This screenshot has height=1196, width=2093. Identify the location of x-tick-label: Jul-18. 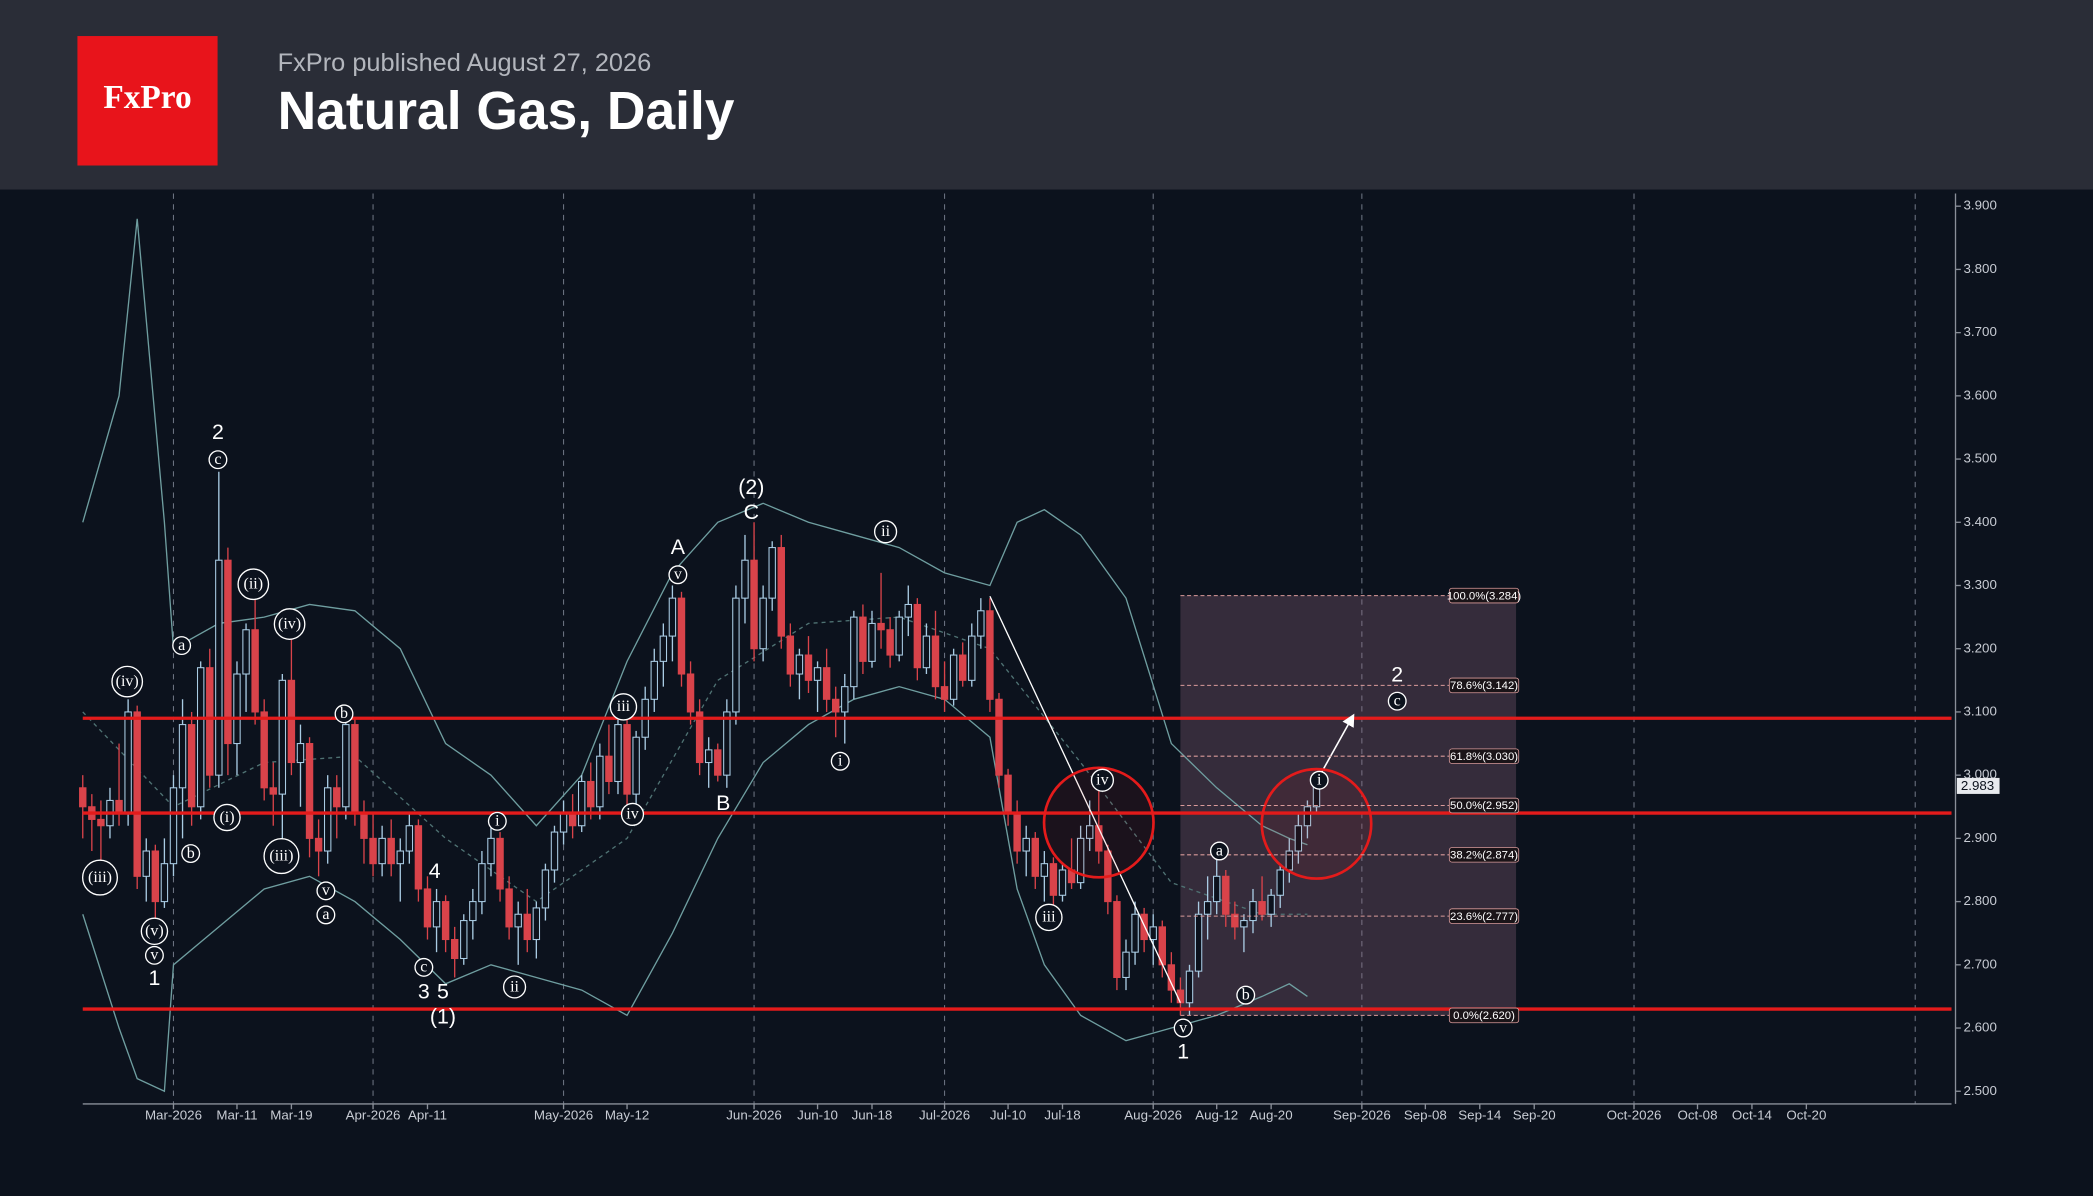
(1062, 1114).